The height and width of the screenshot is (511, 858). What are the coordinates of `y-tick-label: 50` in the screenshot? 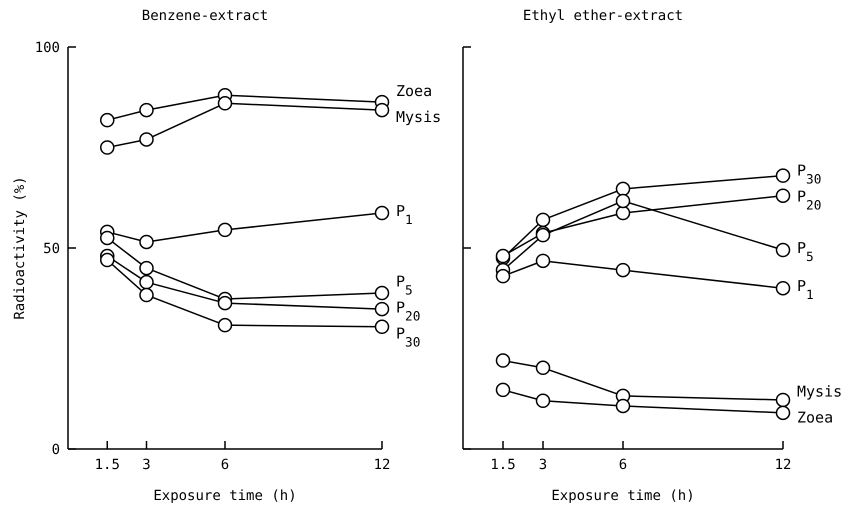 It's located at (51, 248).